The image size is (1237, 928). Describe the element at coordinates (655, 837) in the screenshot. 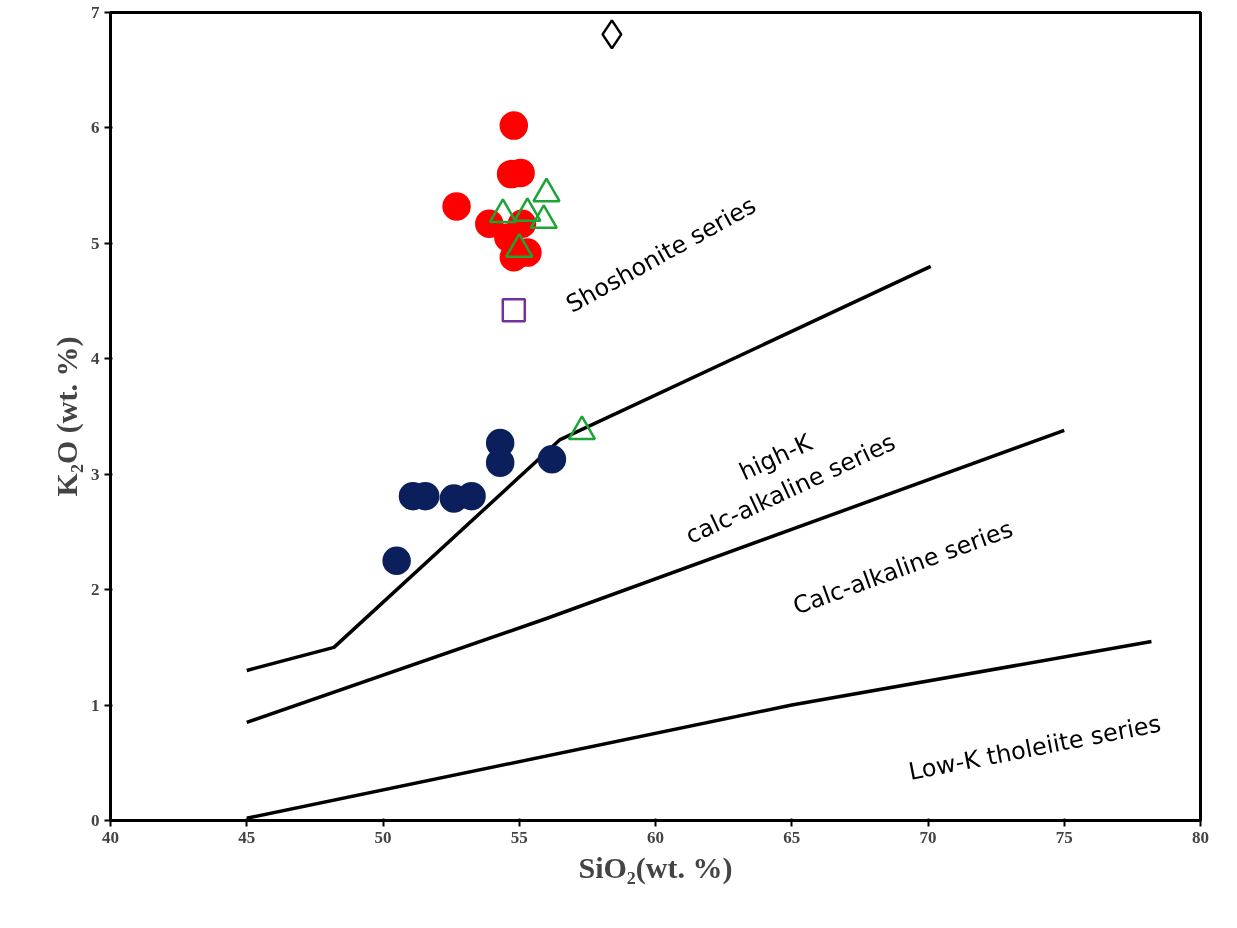

I see `x-tick-label: 60` at that location.